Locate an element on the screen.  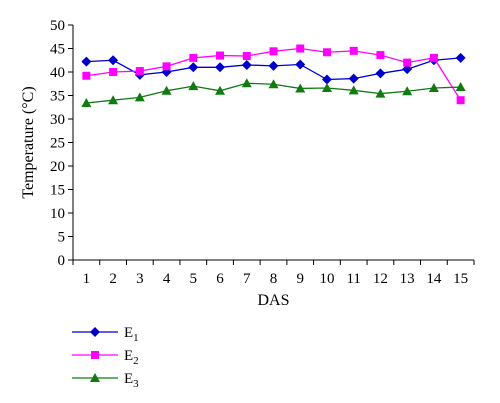
legend-label: E2 is located at coordinates (131, 357).